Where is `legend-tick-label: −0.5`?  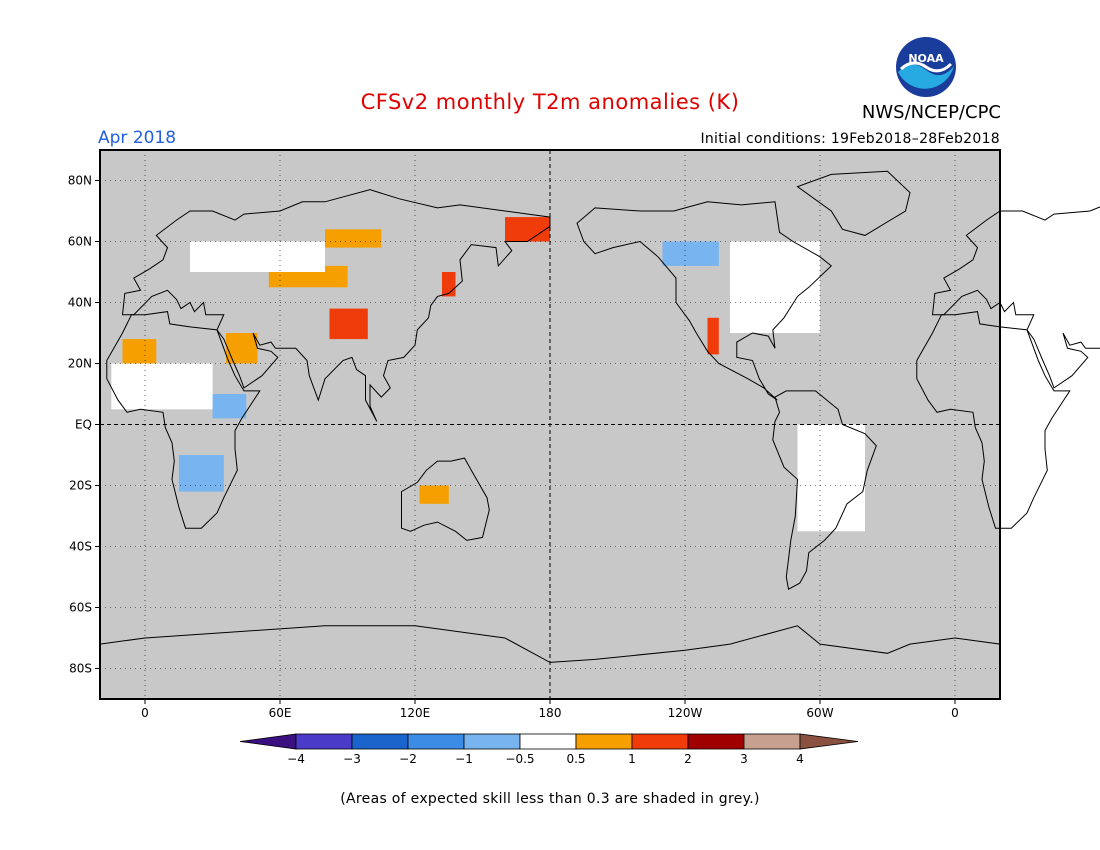
legend-tick-label: −0.5 is located at coordinates (519, 759).